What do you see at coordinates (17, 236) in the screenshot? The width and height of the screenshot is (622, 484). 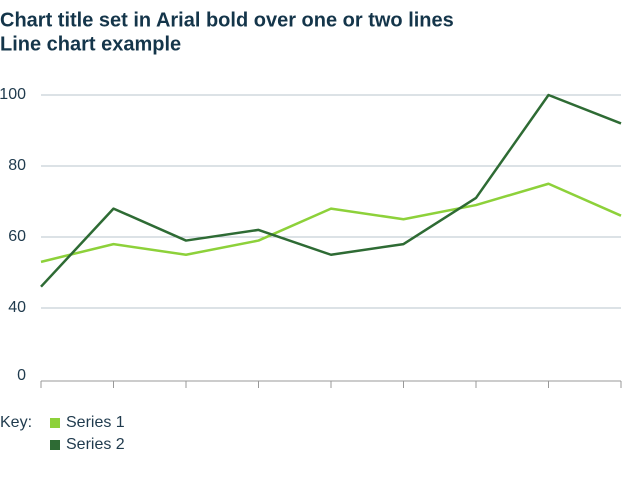 I see `y-tick-label: 60` at bounding box center [17, 236].